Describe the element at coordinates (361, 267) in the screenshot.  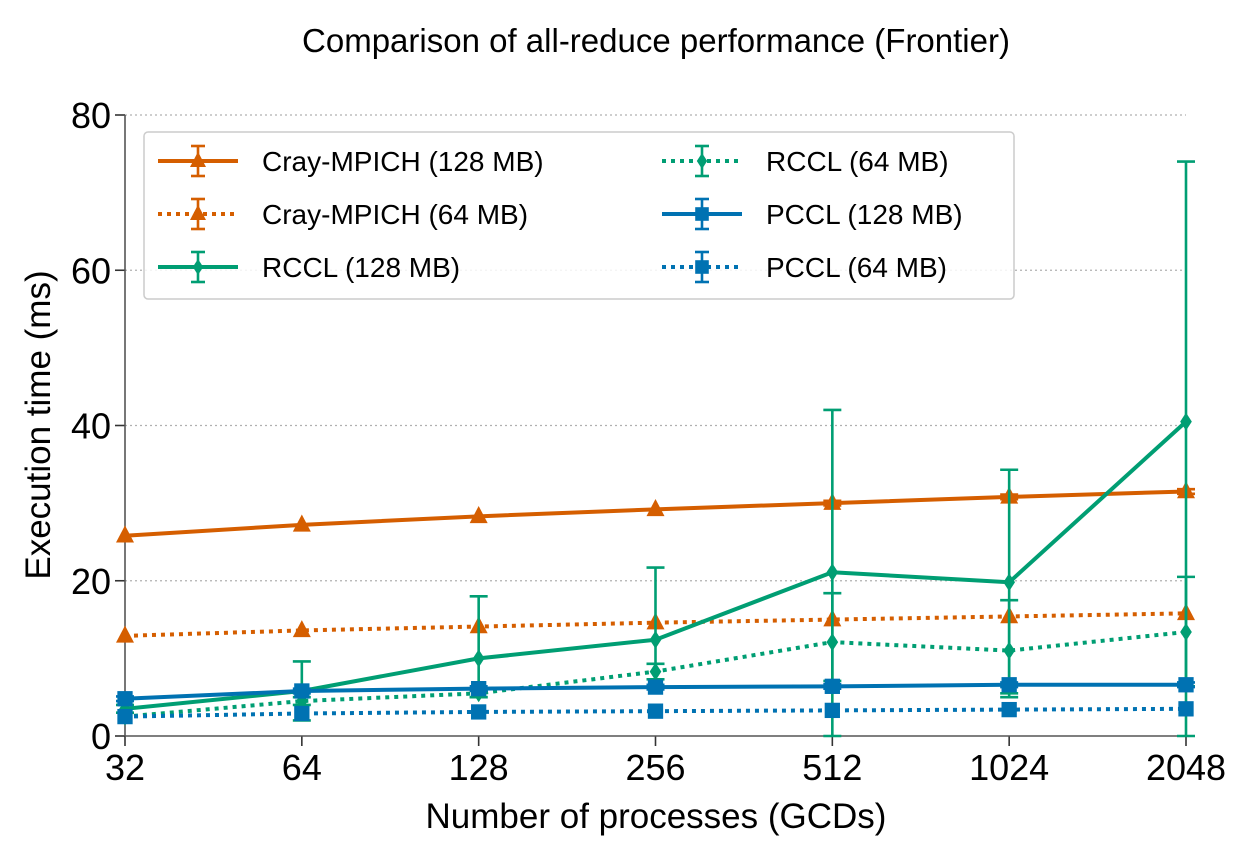
I see `legend-label: RCCL (128 MB)` at that location.